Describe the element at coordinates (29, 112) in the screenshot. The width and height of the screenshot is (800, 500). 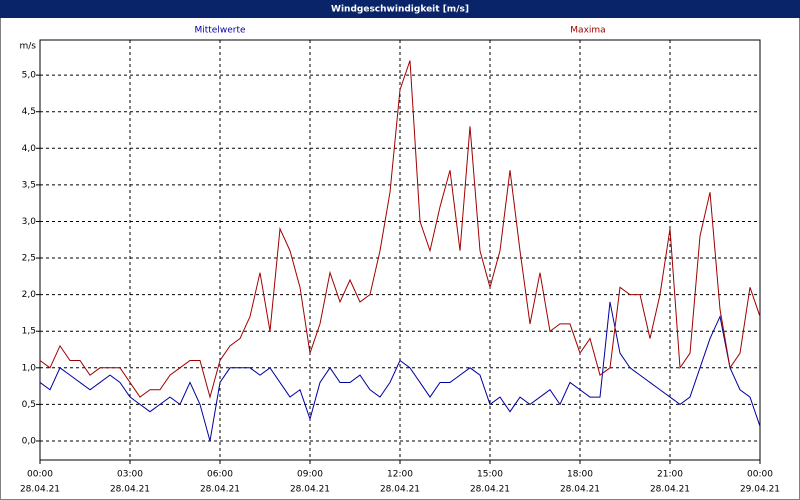
I see `y-tick-label: 4,5` at that location.